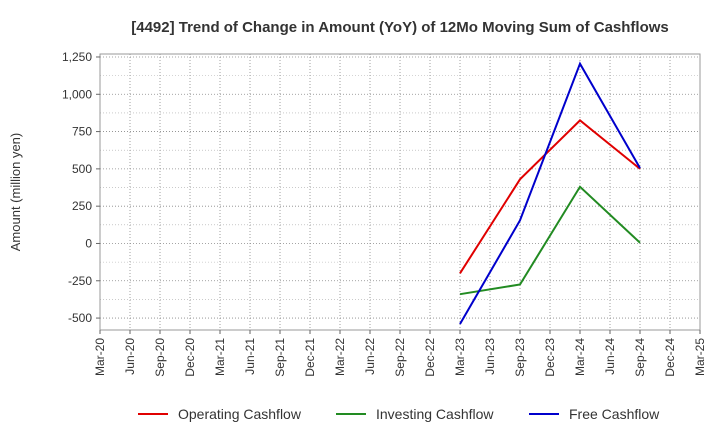 The height and width of the screenshot is (440, 720). Describe the element at coordinates (490, 356) in the screenshot. I see `x-tick-label: Jun-23` at that location.